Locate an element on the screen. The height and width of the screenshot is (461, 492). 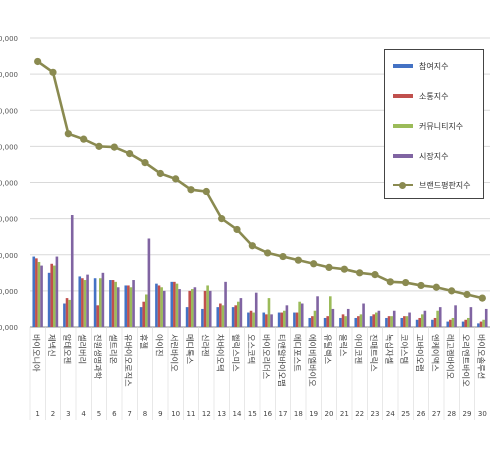
legend-swatch is located at coordinates (403, 185).